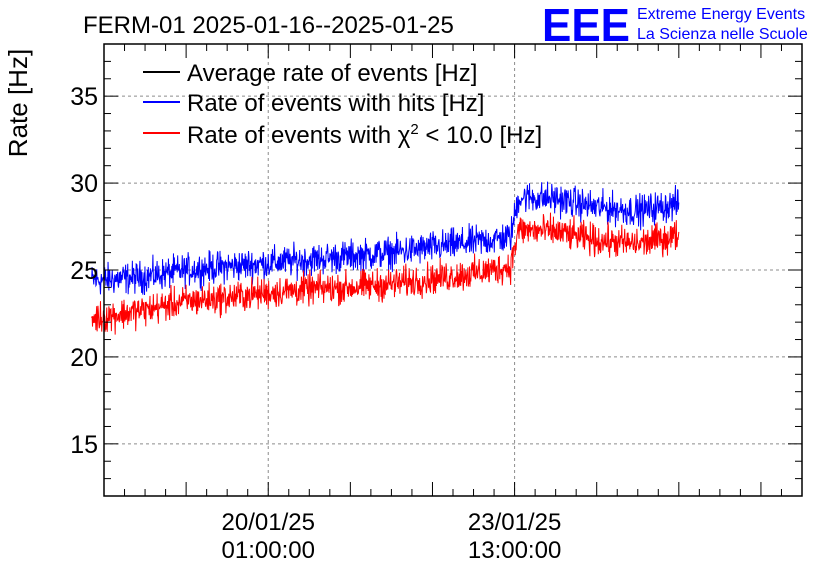 This screenshot has width=836, height=572. I want to click on eee-logo-line1: Extreme Energy Events, so click(721, 14).